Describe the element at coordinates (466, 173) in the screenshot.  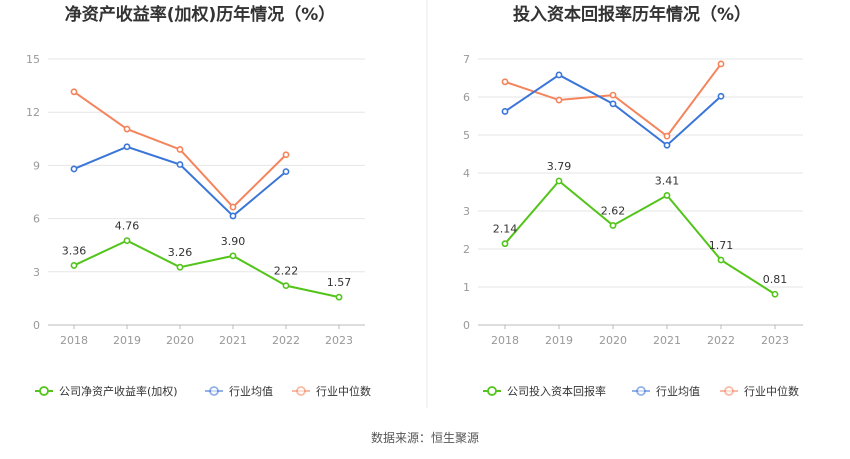
I see `y-tick-label: 4` at that location.